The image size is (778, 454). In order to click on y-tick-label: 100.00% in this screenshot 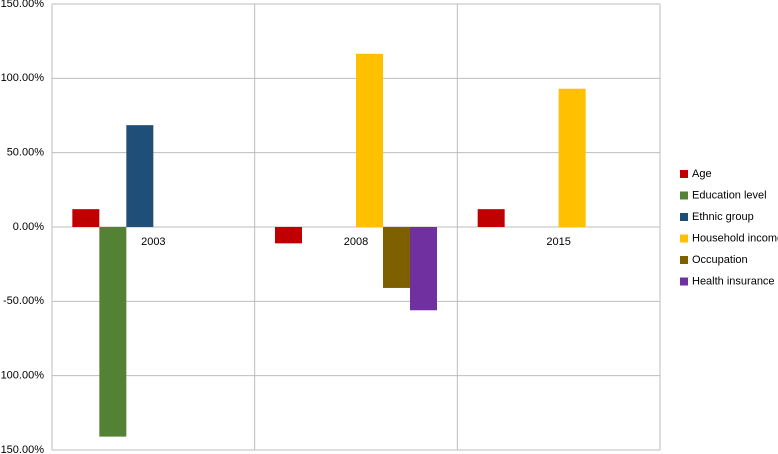, I will do `click(23, 78)`.